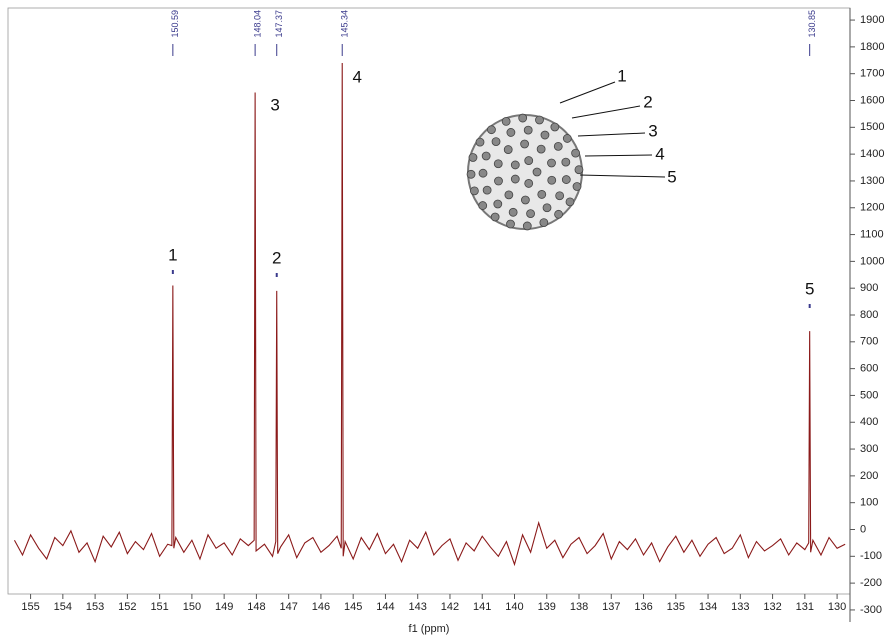 Image resolution: width=892 pixels, height=638 pixels. What do you see at coordinates (450, 607) in the screenshot?
I see `x-tick-label: 142` at bounding box center [450, 607].